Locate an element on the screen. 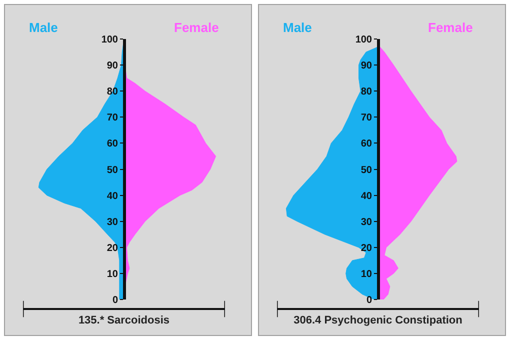 The image size is (510, 340). y-tick-label: 80 is located at coordinates (366, 92).